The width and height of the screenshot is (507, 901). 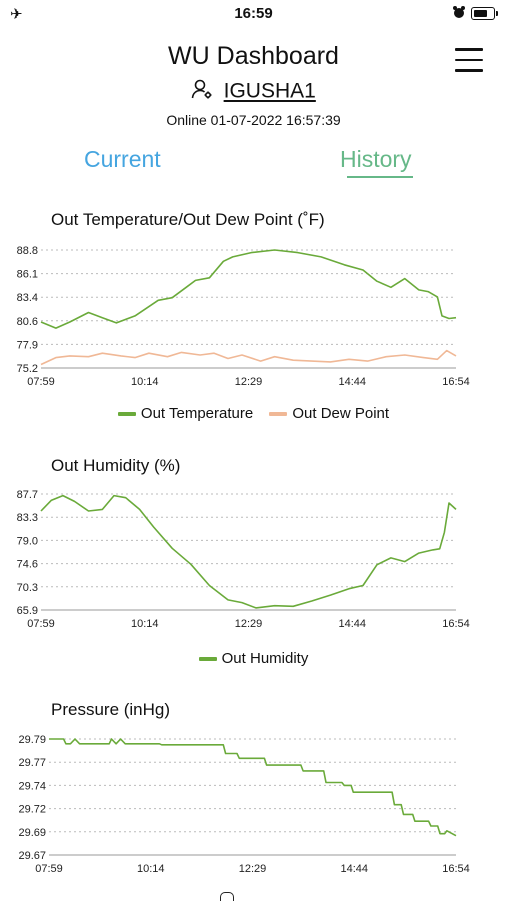 I want to click on y-tick-label: 74.6, so click(x=27, y=565).